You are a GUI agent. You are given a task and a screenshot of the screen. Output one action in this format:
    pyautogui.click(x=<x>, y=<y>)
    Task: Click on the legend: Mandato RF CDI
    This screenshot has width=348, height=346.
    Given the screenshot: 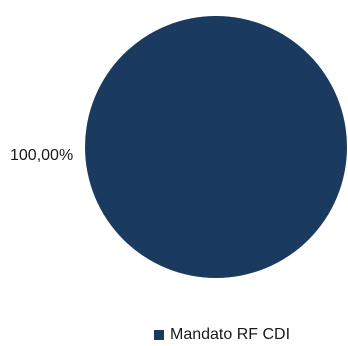 What is the action you would take?
    pyautogui.click(x=222, y=335)
    